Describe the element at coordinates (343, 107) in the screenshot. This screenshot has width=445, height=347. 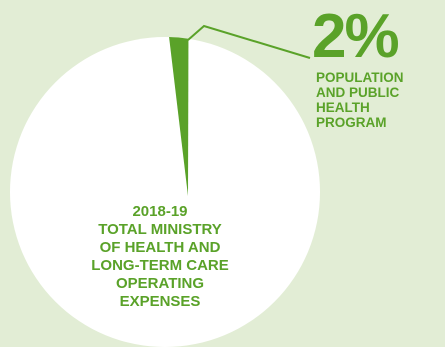
I see `callout-label-line: HEALTH` at that location.